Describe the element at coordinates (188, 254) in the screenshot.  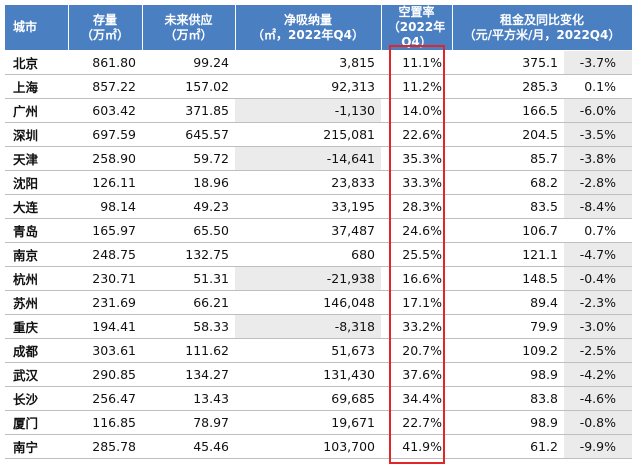
I see `cell-supply: 132.75` at that location.